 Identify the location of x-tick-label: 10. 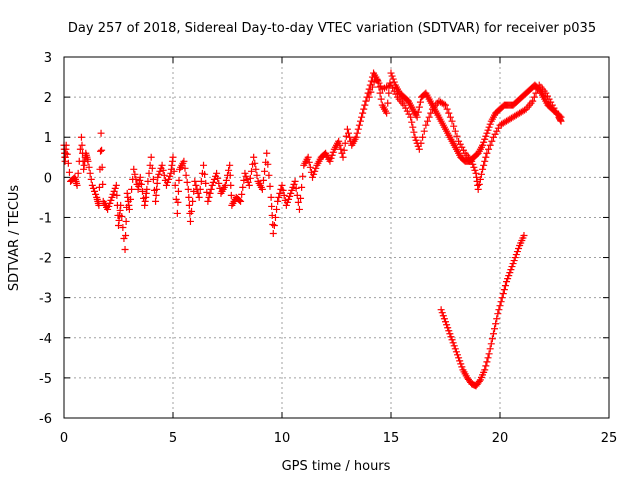
(282, 438).